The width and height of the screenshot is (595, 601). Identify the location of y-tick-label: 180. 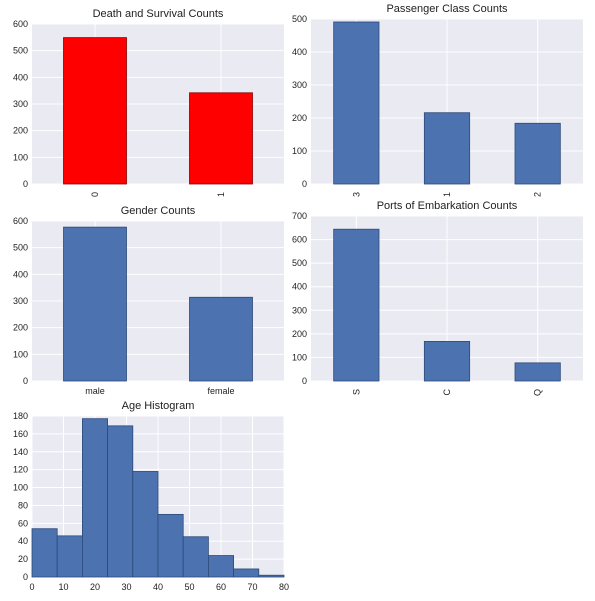
(20, 416).